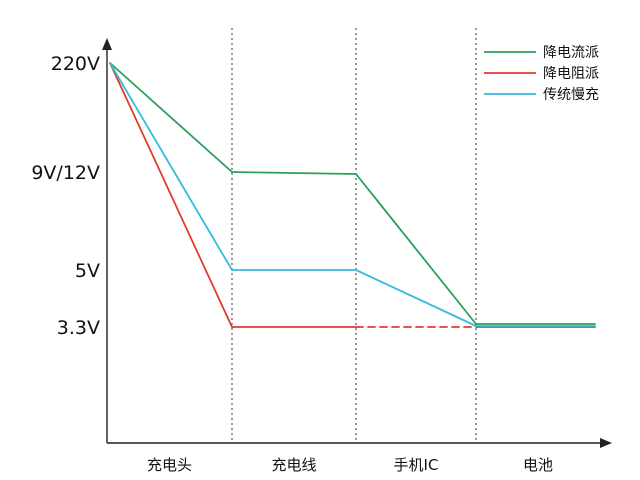  I want to click on x-tick-labels: 充电头 充电线 手机IC 电池, so click(350, 465).